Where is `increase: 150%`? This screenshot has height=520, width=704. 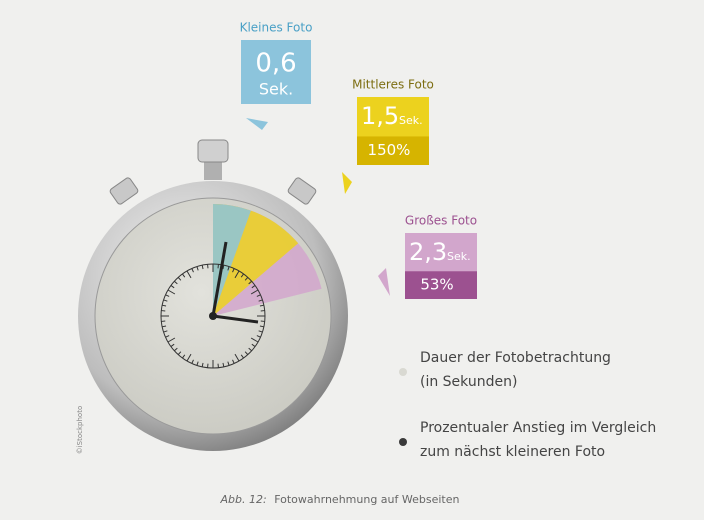
increase: 150% is located at coordinates (389, 150).